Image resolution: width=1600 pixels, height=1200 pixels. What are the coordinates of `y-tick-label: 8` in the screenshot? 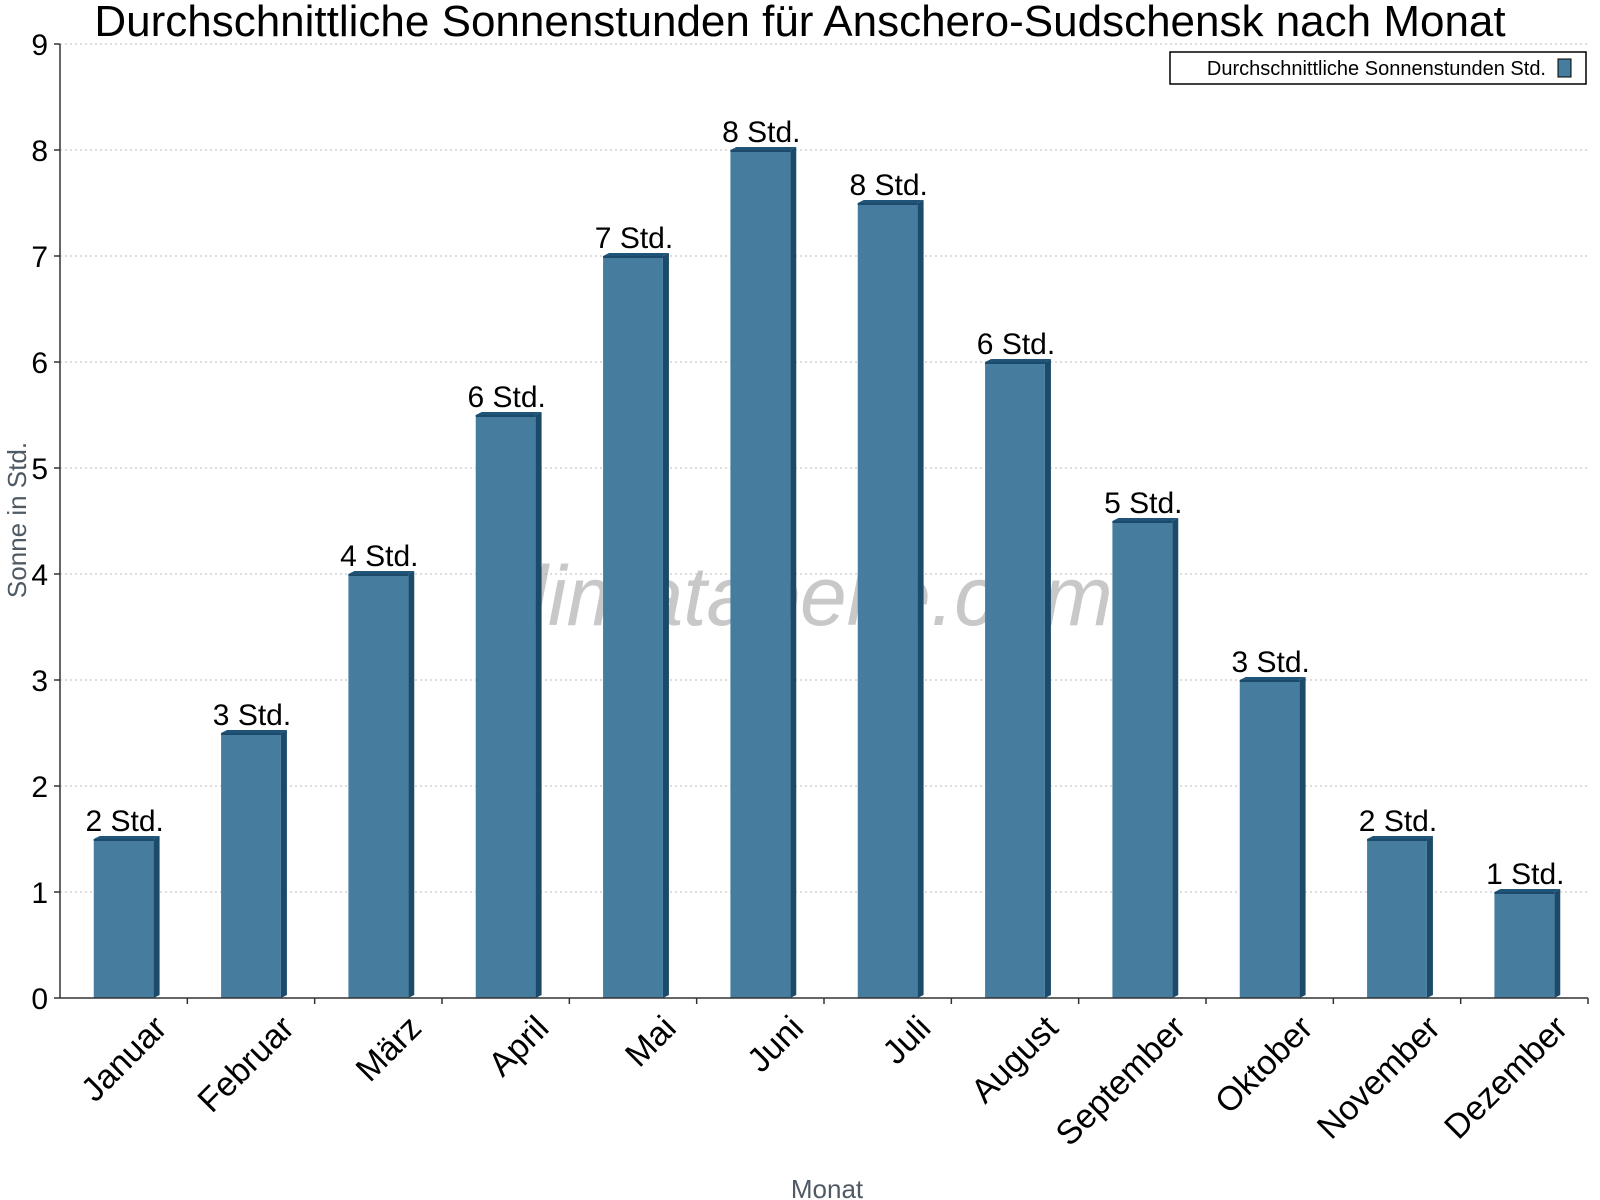 It's located at (39, 151).